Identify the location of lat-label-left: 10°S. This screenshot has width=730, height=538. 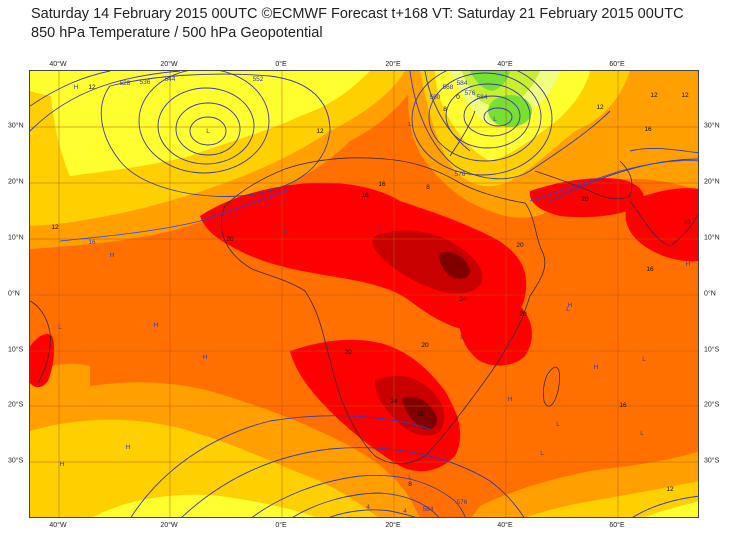
(16, 350).